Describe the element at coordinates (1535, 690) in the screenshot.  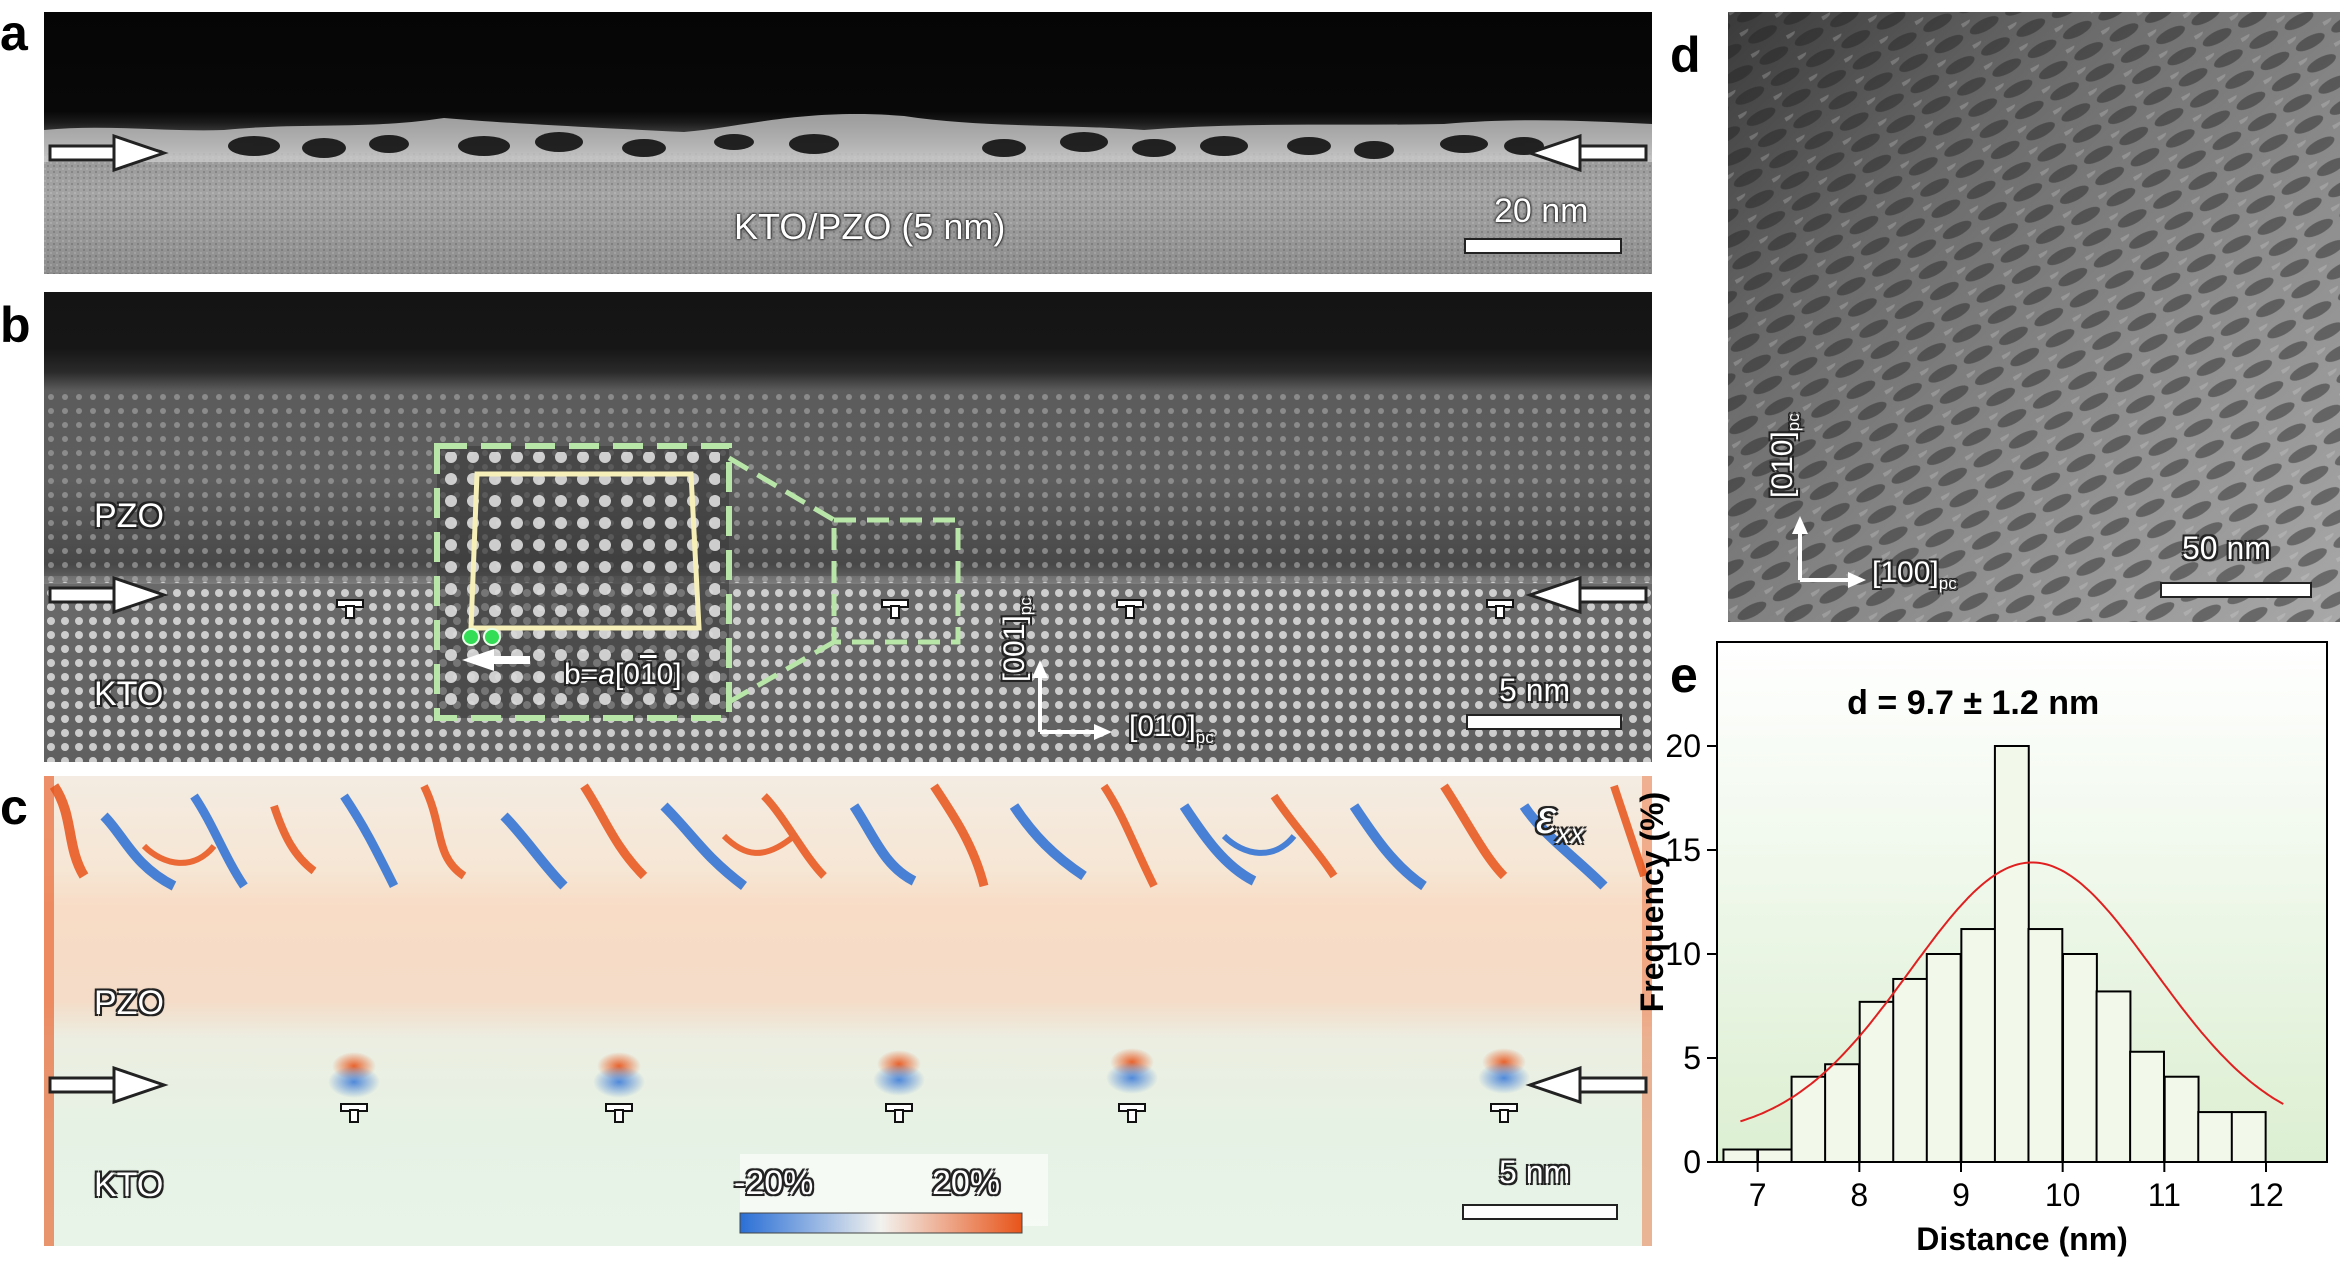
I see `panel-b-scale-label: 5 nm` at that location.